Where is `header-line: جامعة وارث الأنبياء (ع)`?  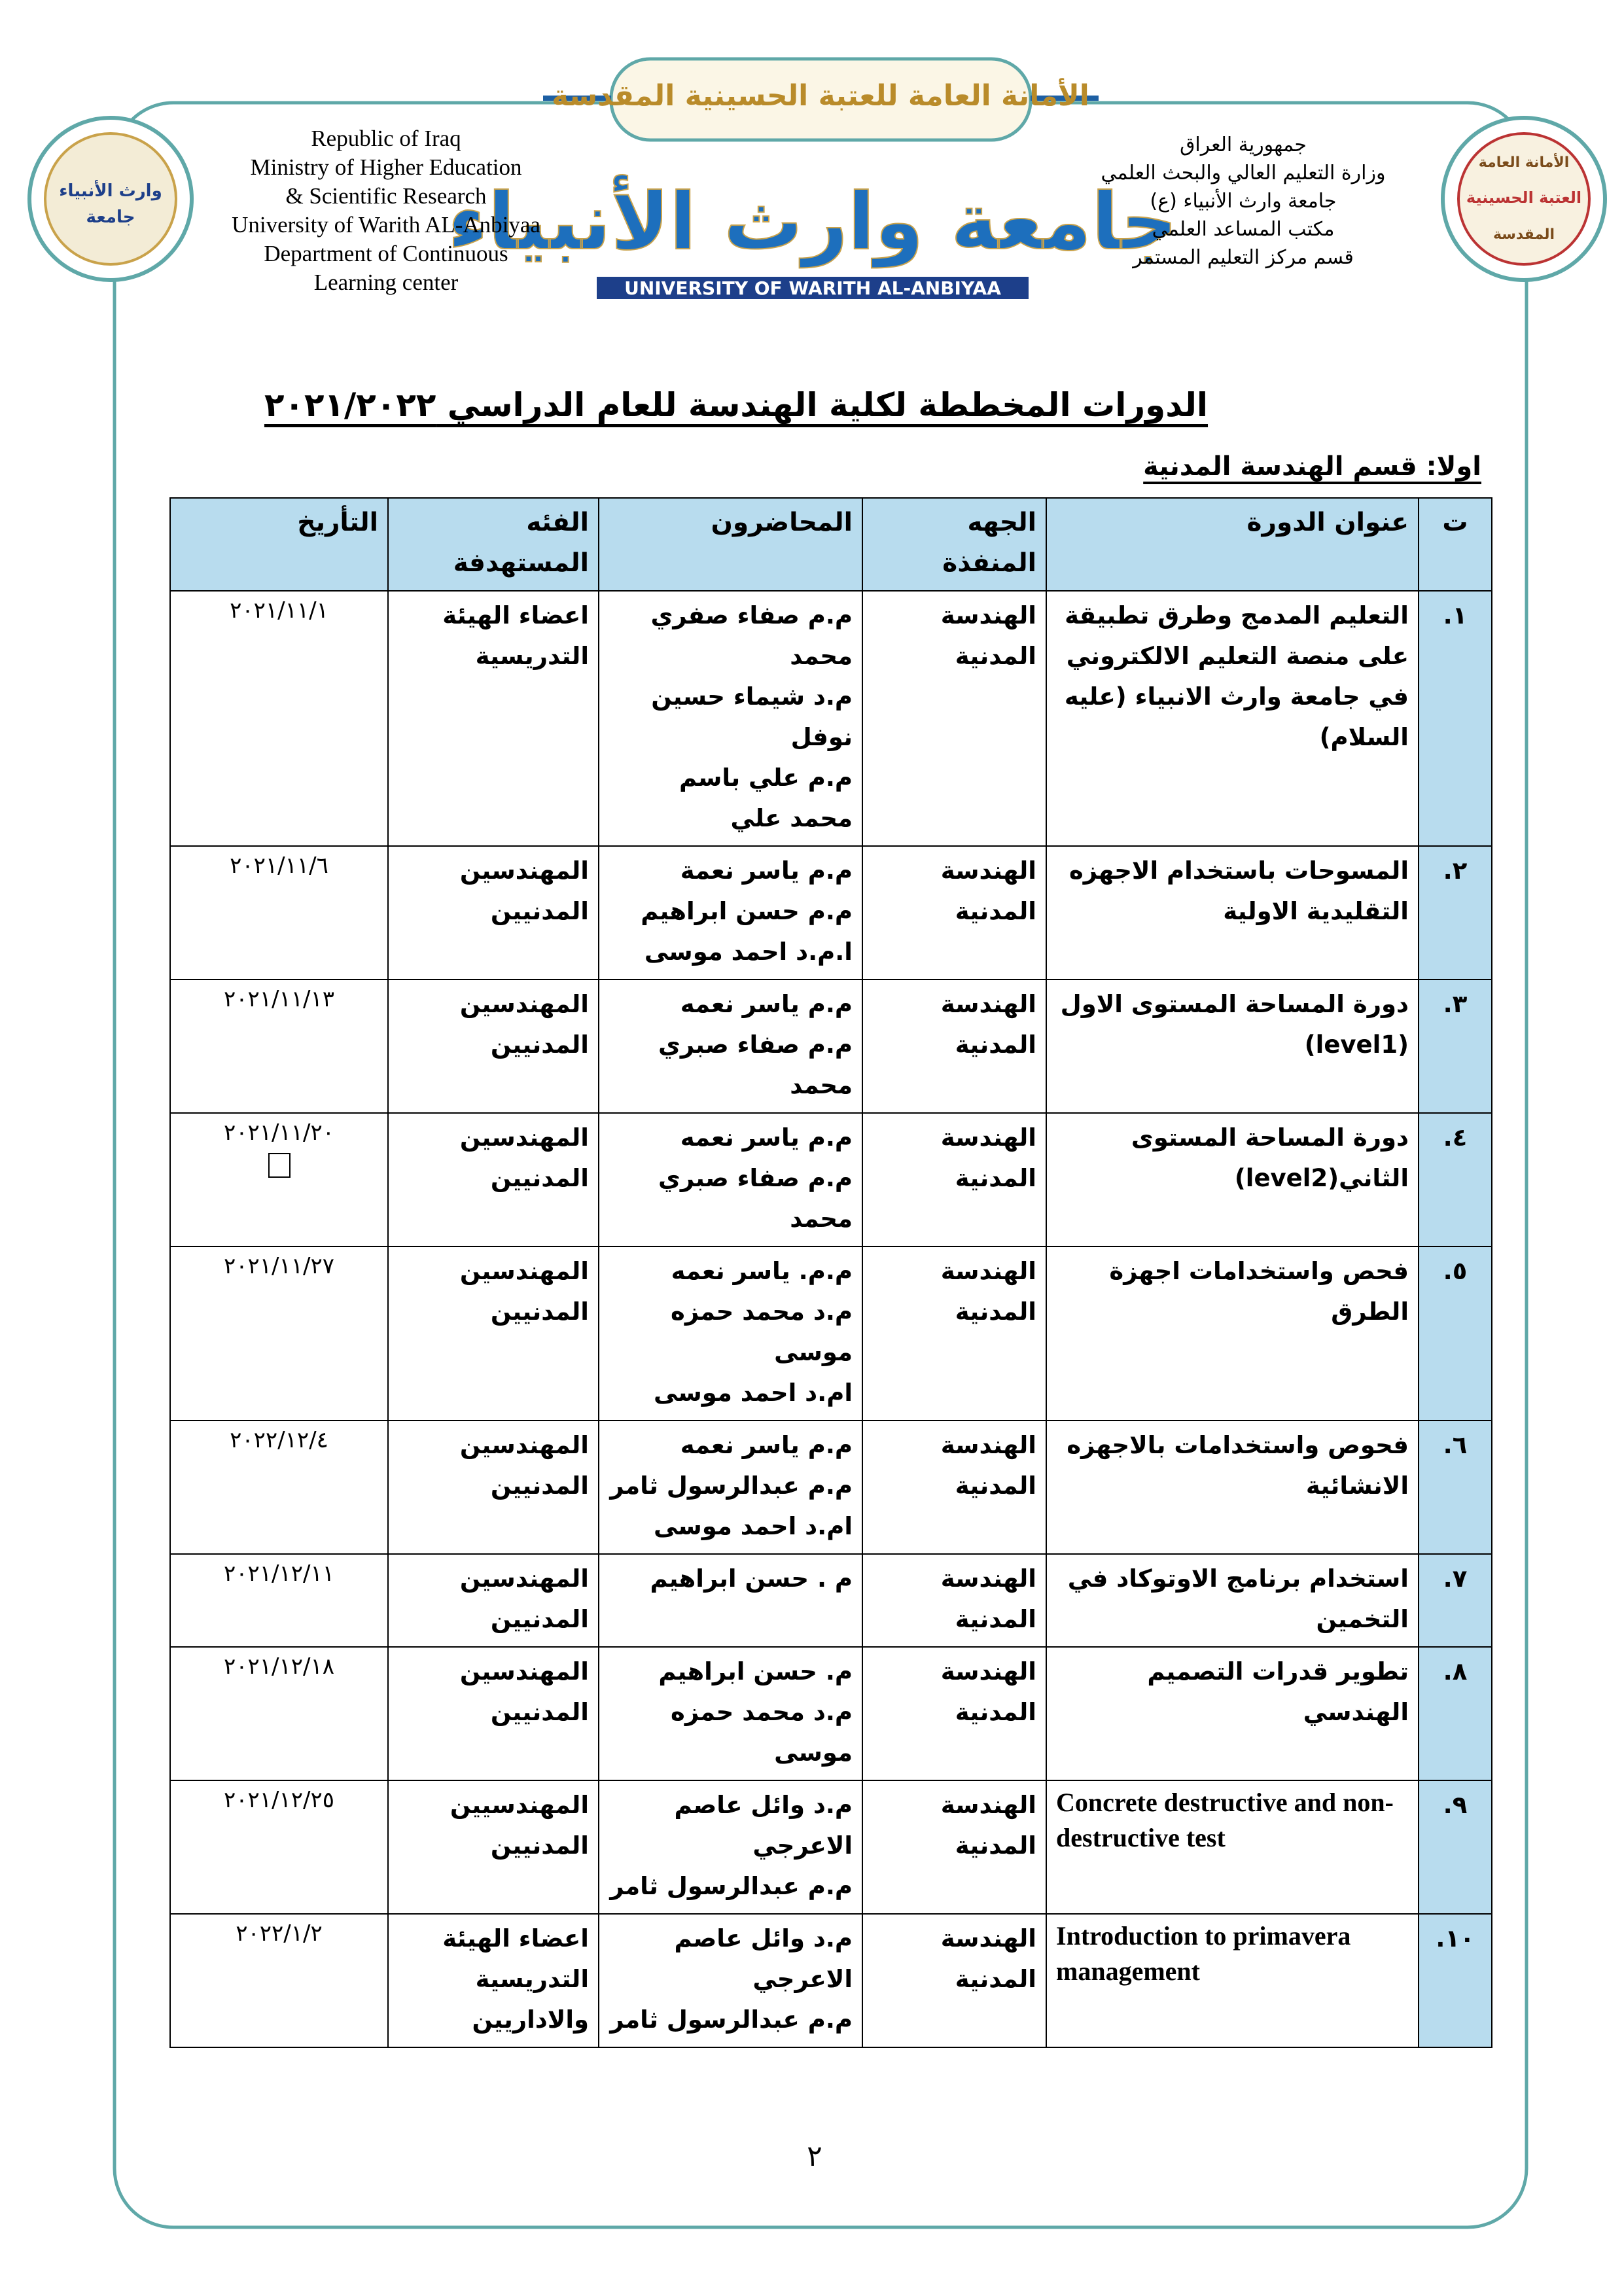
header-line: جامعة وارث الأنبياء (ع) is located at coordinates (1243, 201).